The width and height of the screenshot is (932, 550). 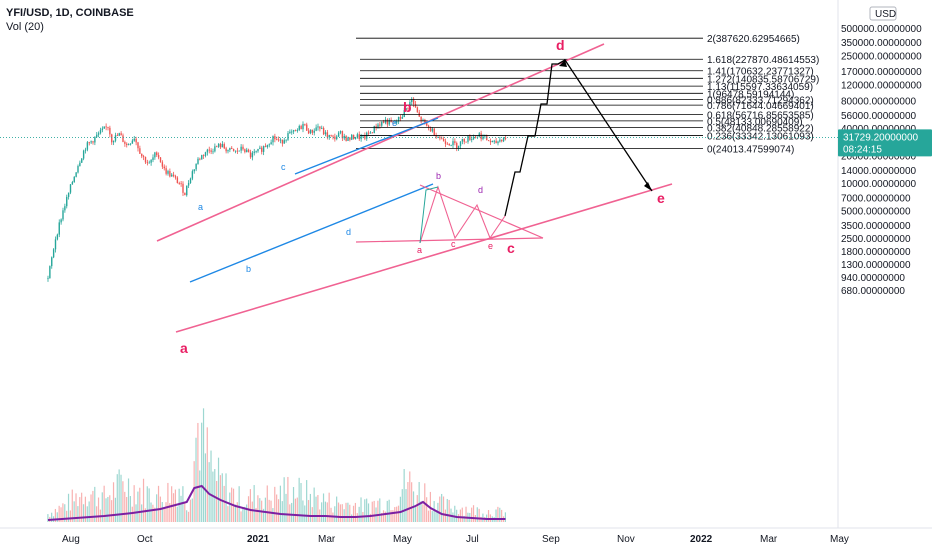 What do you see at coordinates (760, 72) in the screenshot?
I see `fib-level-label: 1.41(170632.23771327)` at bounding box center [760, 72].